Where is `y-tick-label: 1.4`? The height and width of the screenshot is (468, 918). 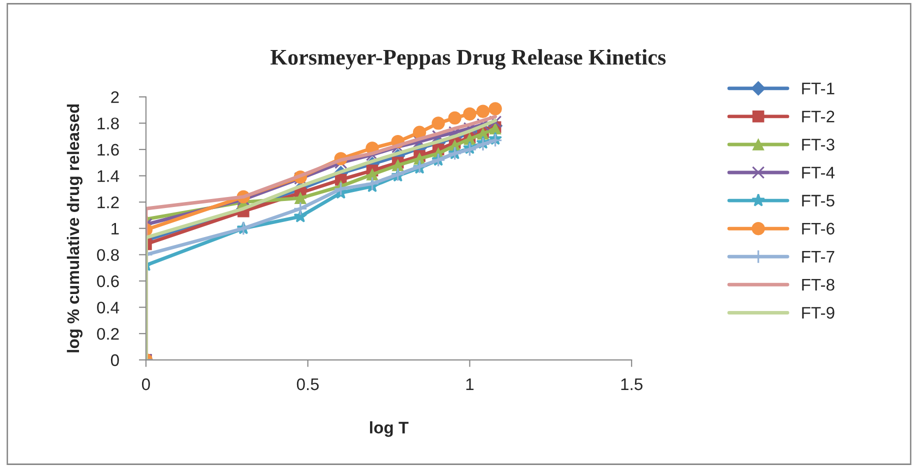 y-tick-label: 1.4 is located at coordinates (109, 176).